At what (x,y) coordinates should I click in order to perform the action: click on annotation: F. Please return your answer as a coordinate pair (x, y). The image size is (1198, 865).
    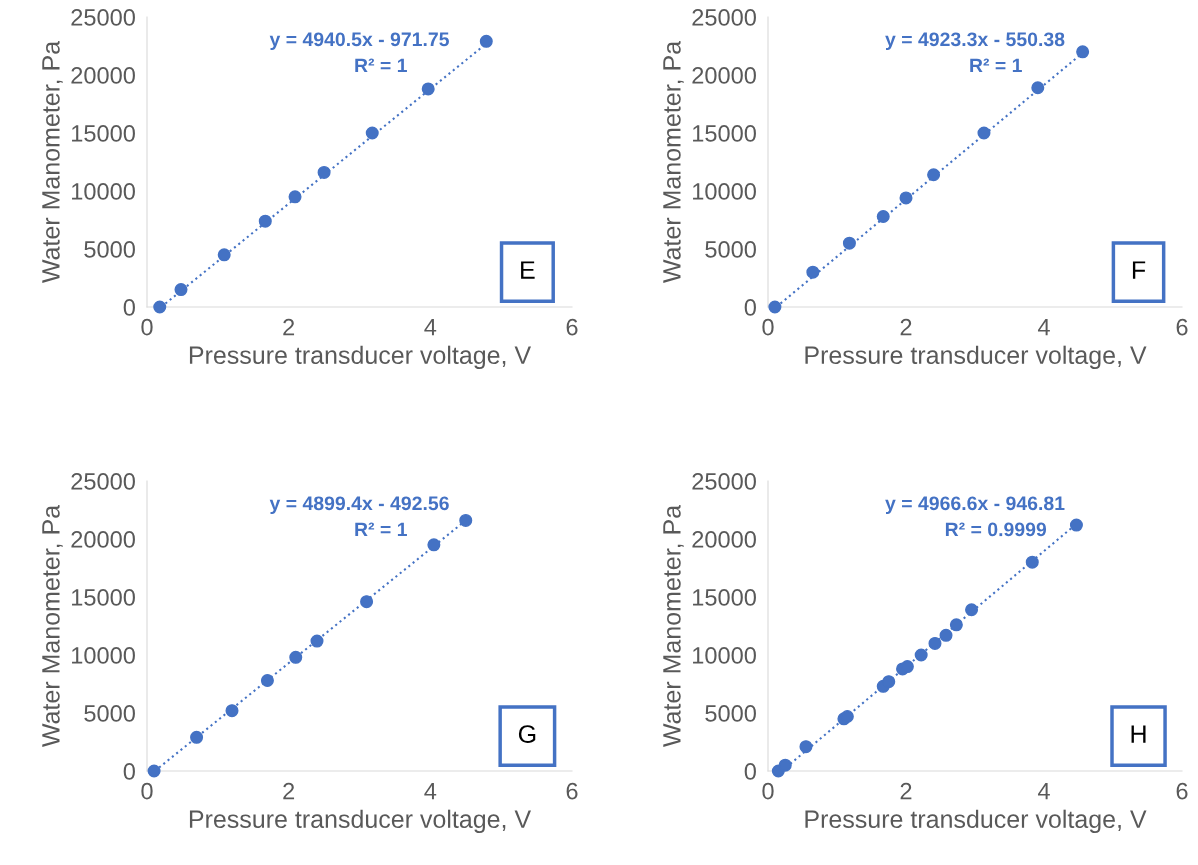
    Looking at the image, I should click on (1139, 270).